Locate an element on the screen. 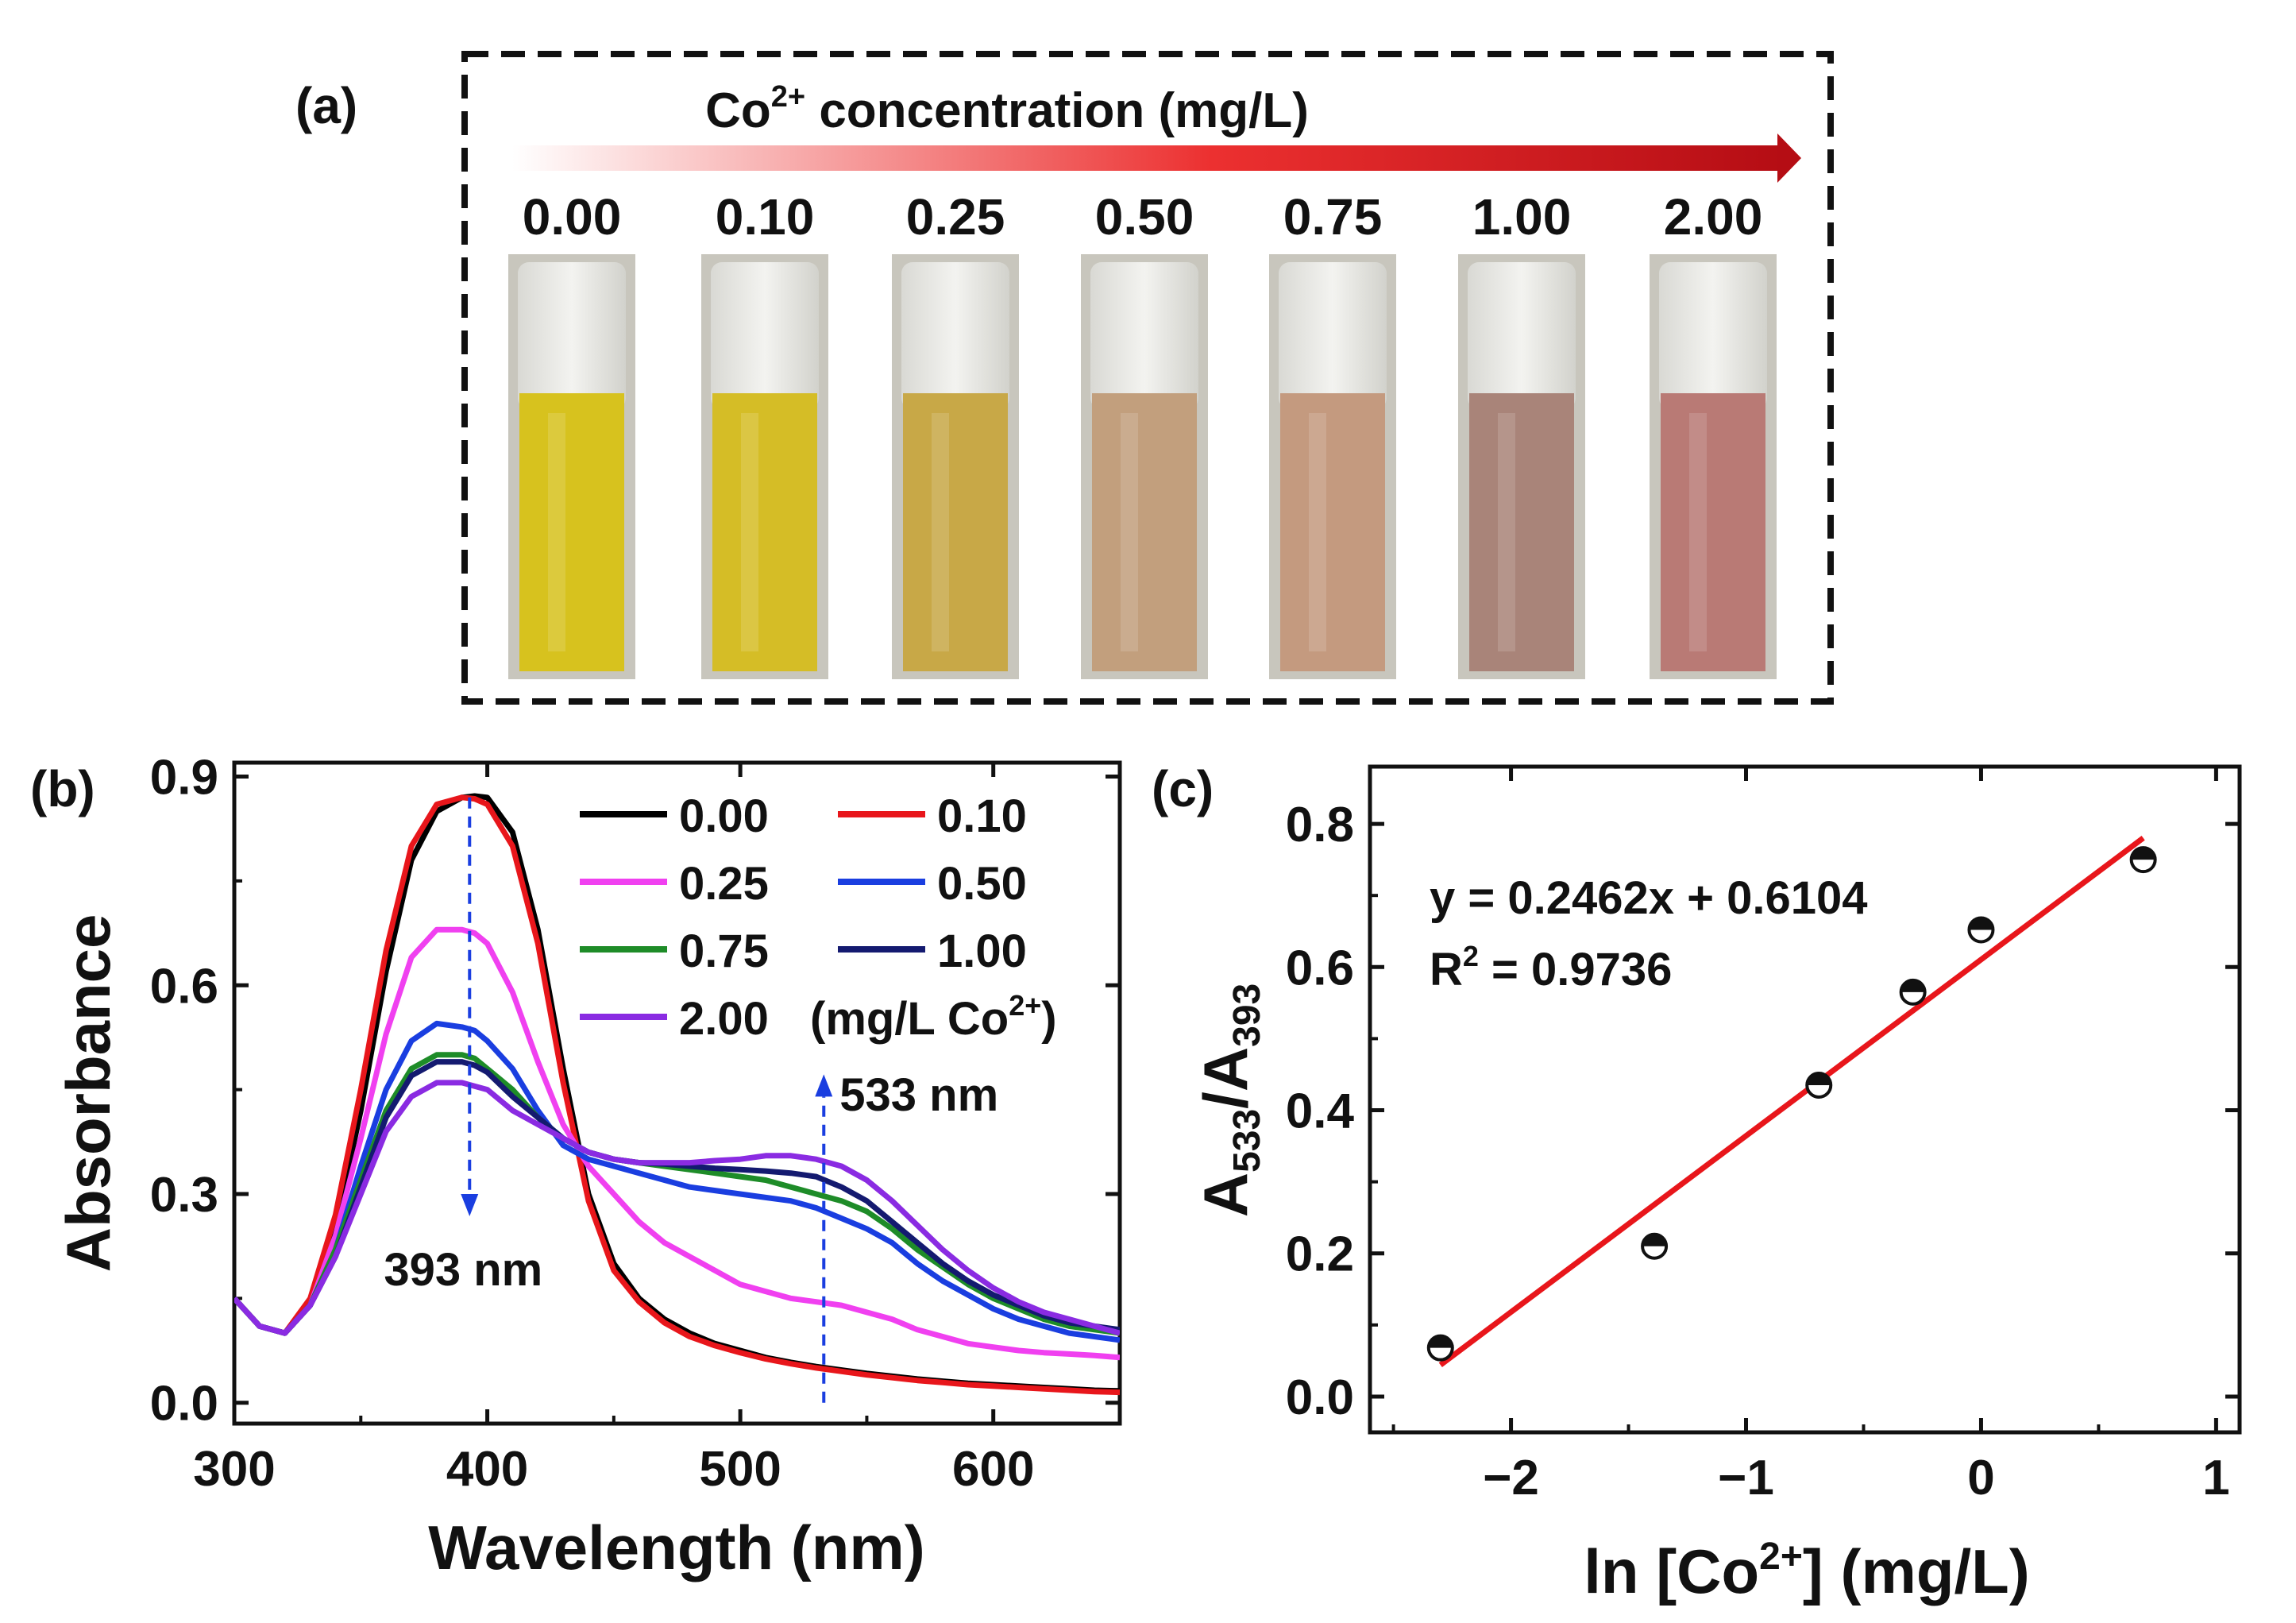 Image resolution: width=2296 pixels, height=1623 pixels. plot-b-ytick-label-1: 0.3 is located at coordinates (184, 1195).